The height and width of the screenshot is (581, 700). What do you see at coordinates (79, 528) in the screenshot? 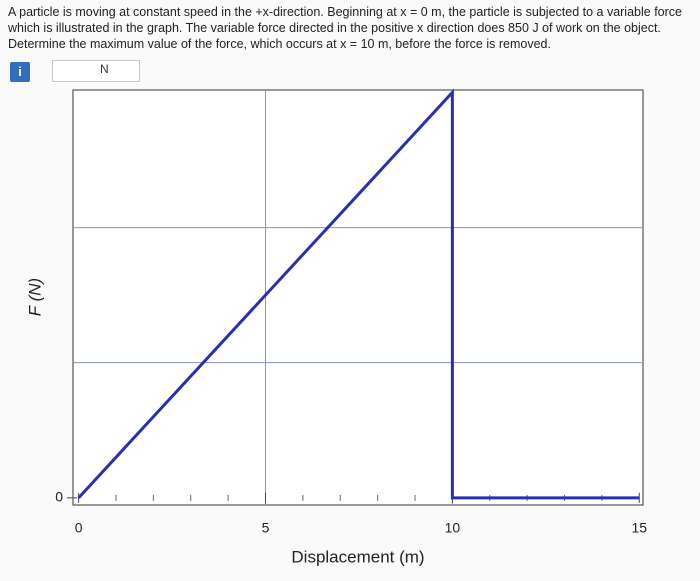
I see `x-tick-label: 0` at bounding box center [79, 528].